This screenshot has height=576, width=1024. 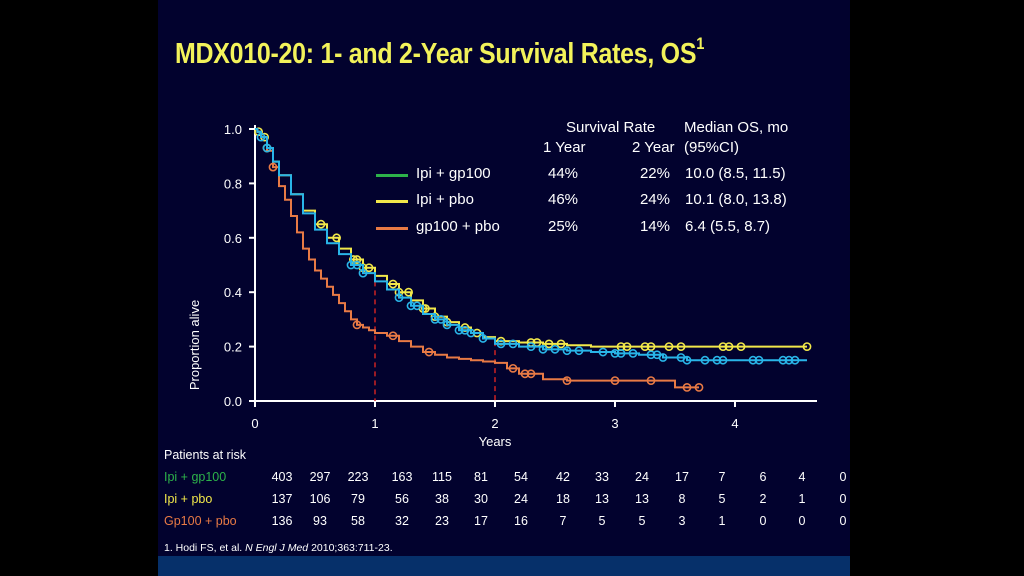 I want to click on header-ci: (95%CI), so click(x=712, y=147).